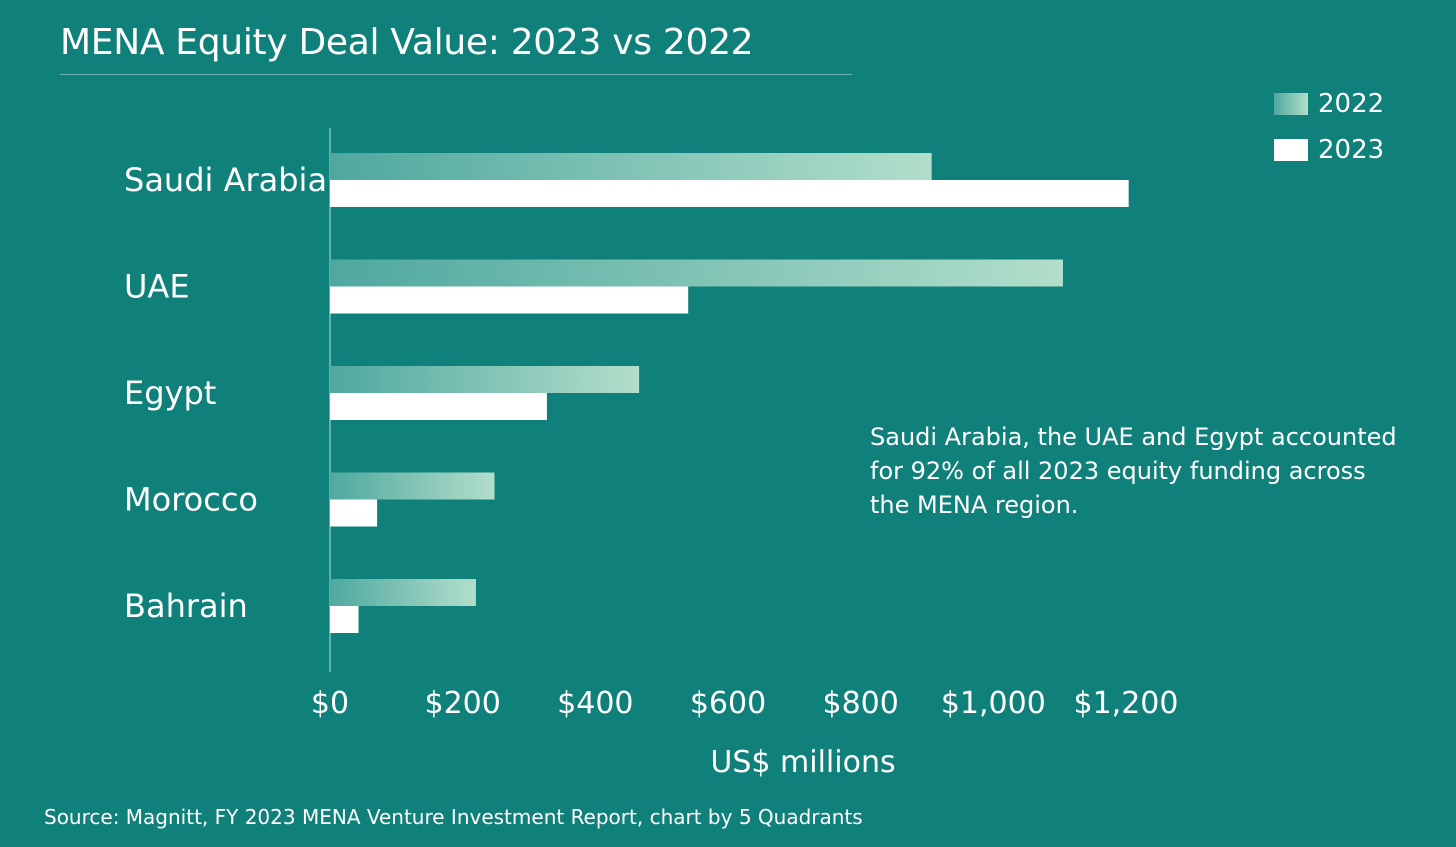 The width and height of the screenshot is (1456, 847). What do you see at coordinates (186, 606) in the screenshot?
I see `category-label-bahrain: Bahrain` at bounding box center [186, 606].